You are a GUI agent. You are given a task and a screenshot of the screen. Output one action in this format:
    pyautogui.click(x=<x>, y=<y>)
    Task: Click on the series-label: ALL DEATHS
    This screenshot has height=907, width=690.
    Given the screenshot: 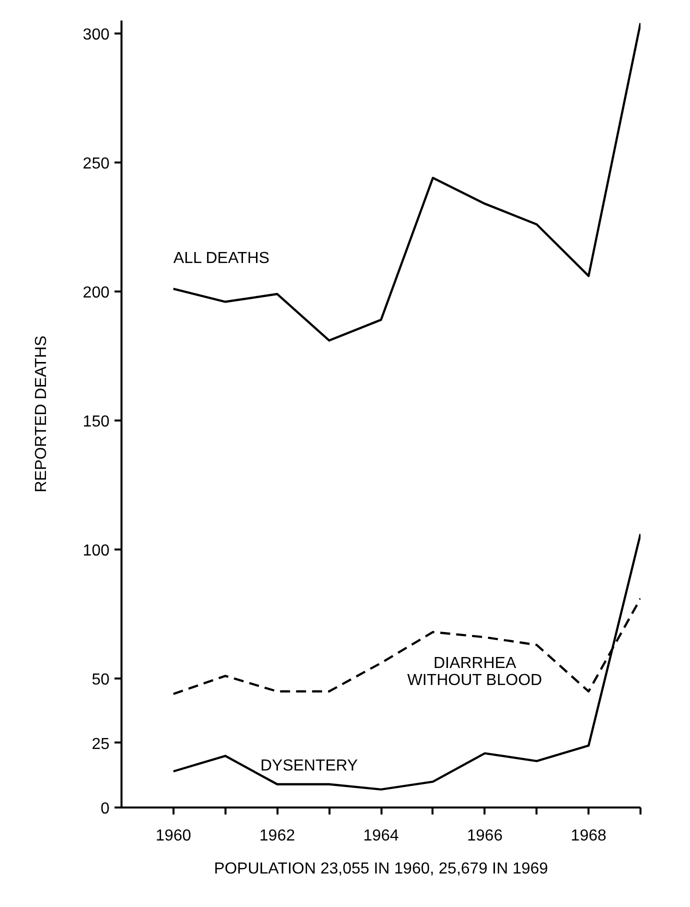 What is the action you would take?
    pyautogui.click(x=221, y=258)
    